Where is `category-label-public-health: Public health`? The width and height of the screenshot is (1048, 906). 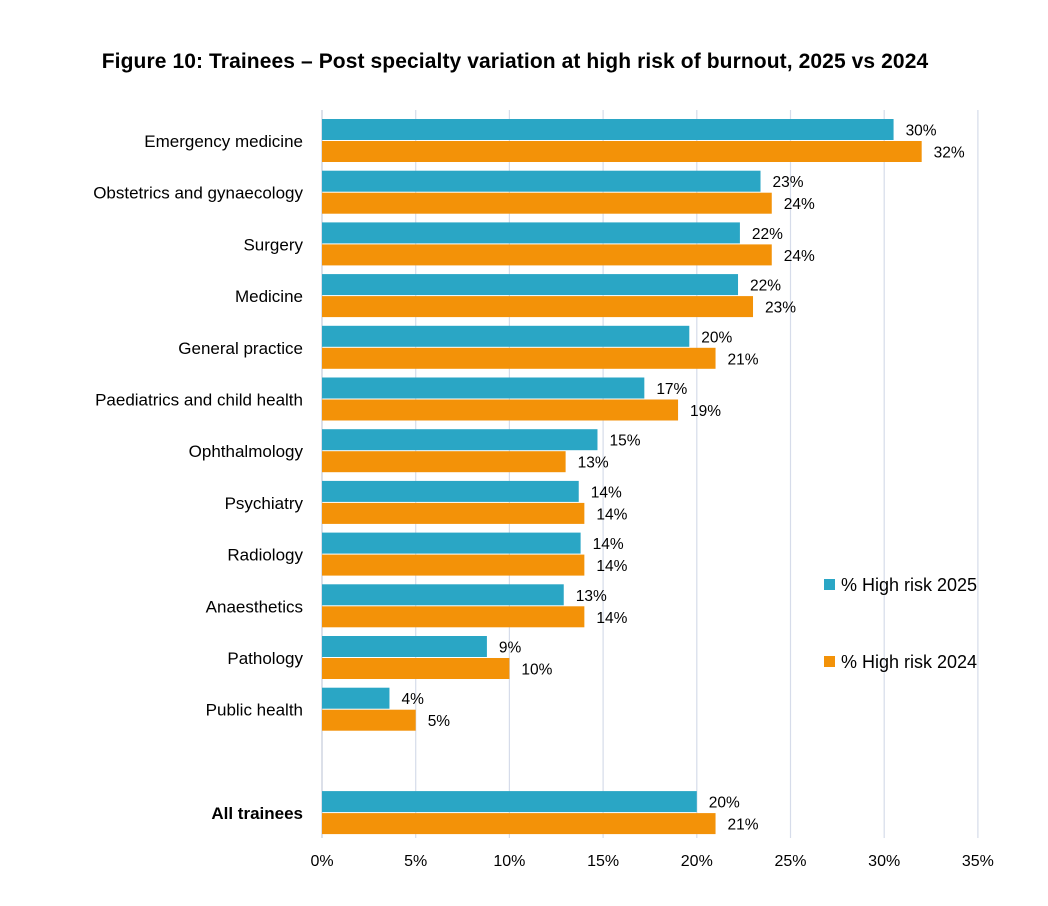 category-label-public-health: Public health is located at coordinates (254, 710).